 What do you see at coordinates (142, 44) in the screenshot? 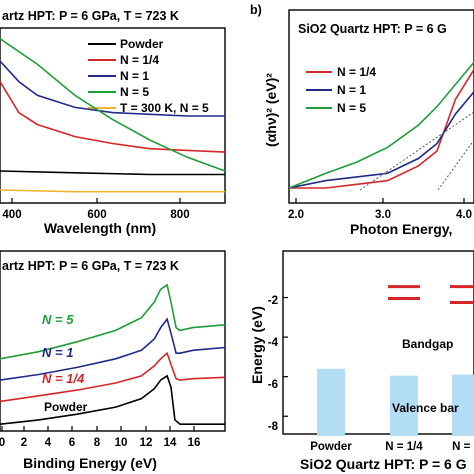
I see `legend-powder: Powder` at bounding box center [142, 44].